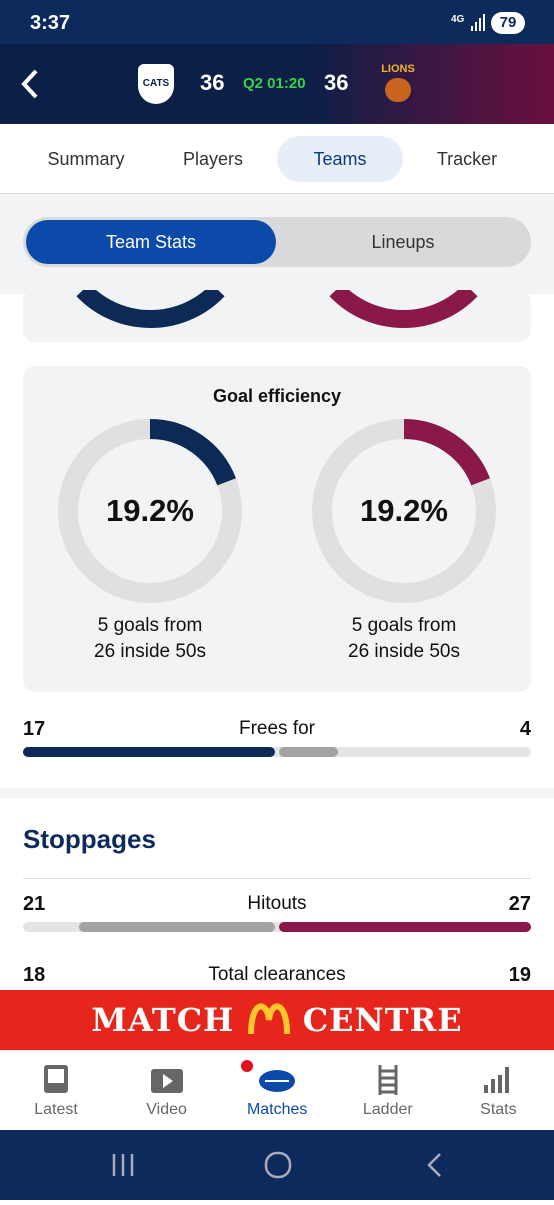  I want to click on toggle-option: Team Stats, so click(151, 242).